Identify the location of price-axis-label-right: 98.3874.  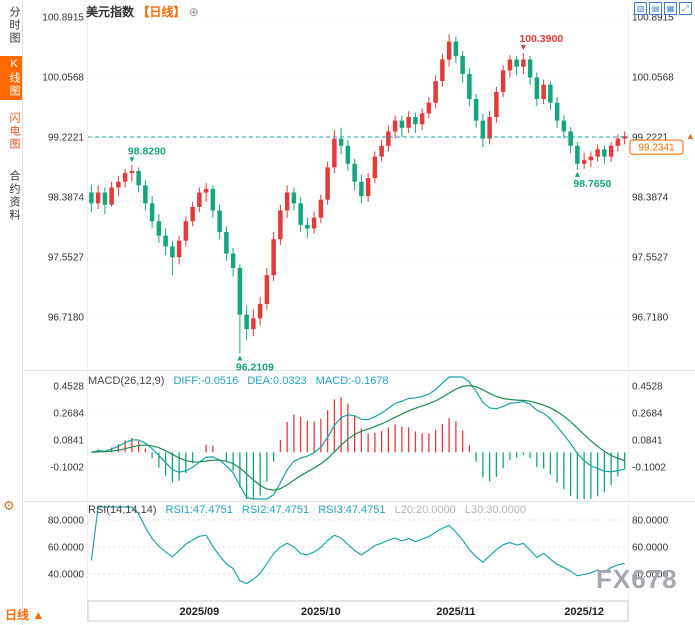
(650, 198).